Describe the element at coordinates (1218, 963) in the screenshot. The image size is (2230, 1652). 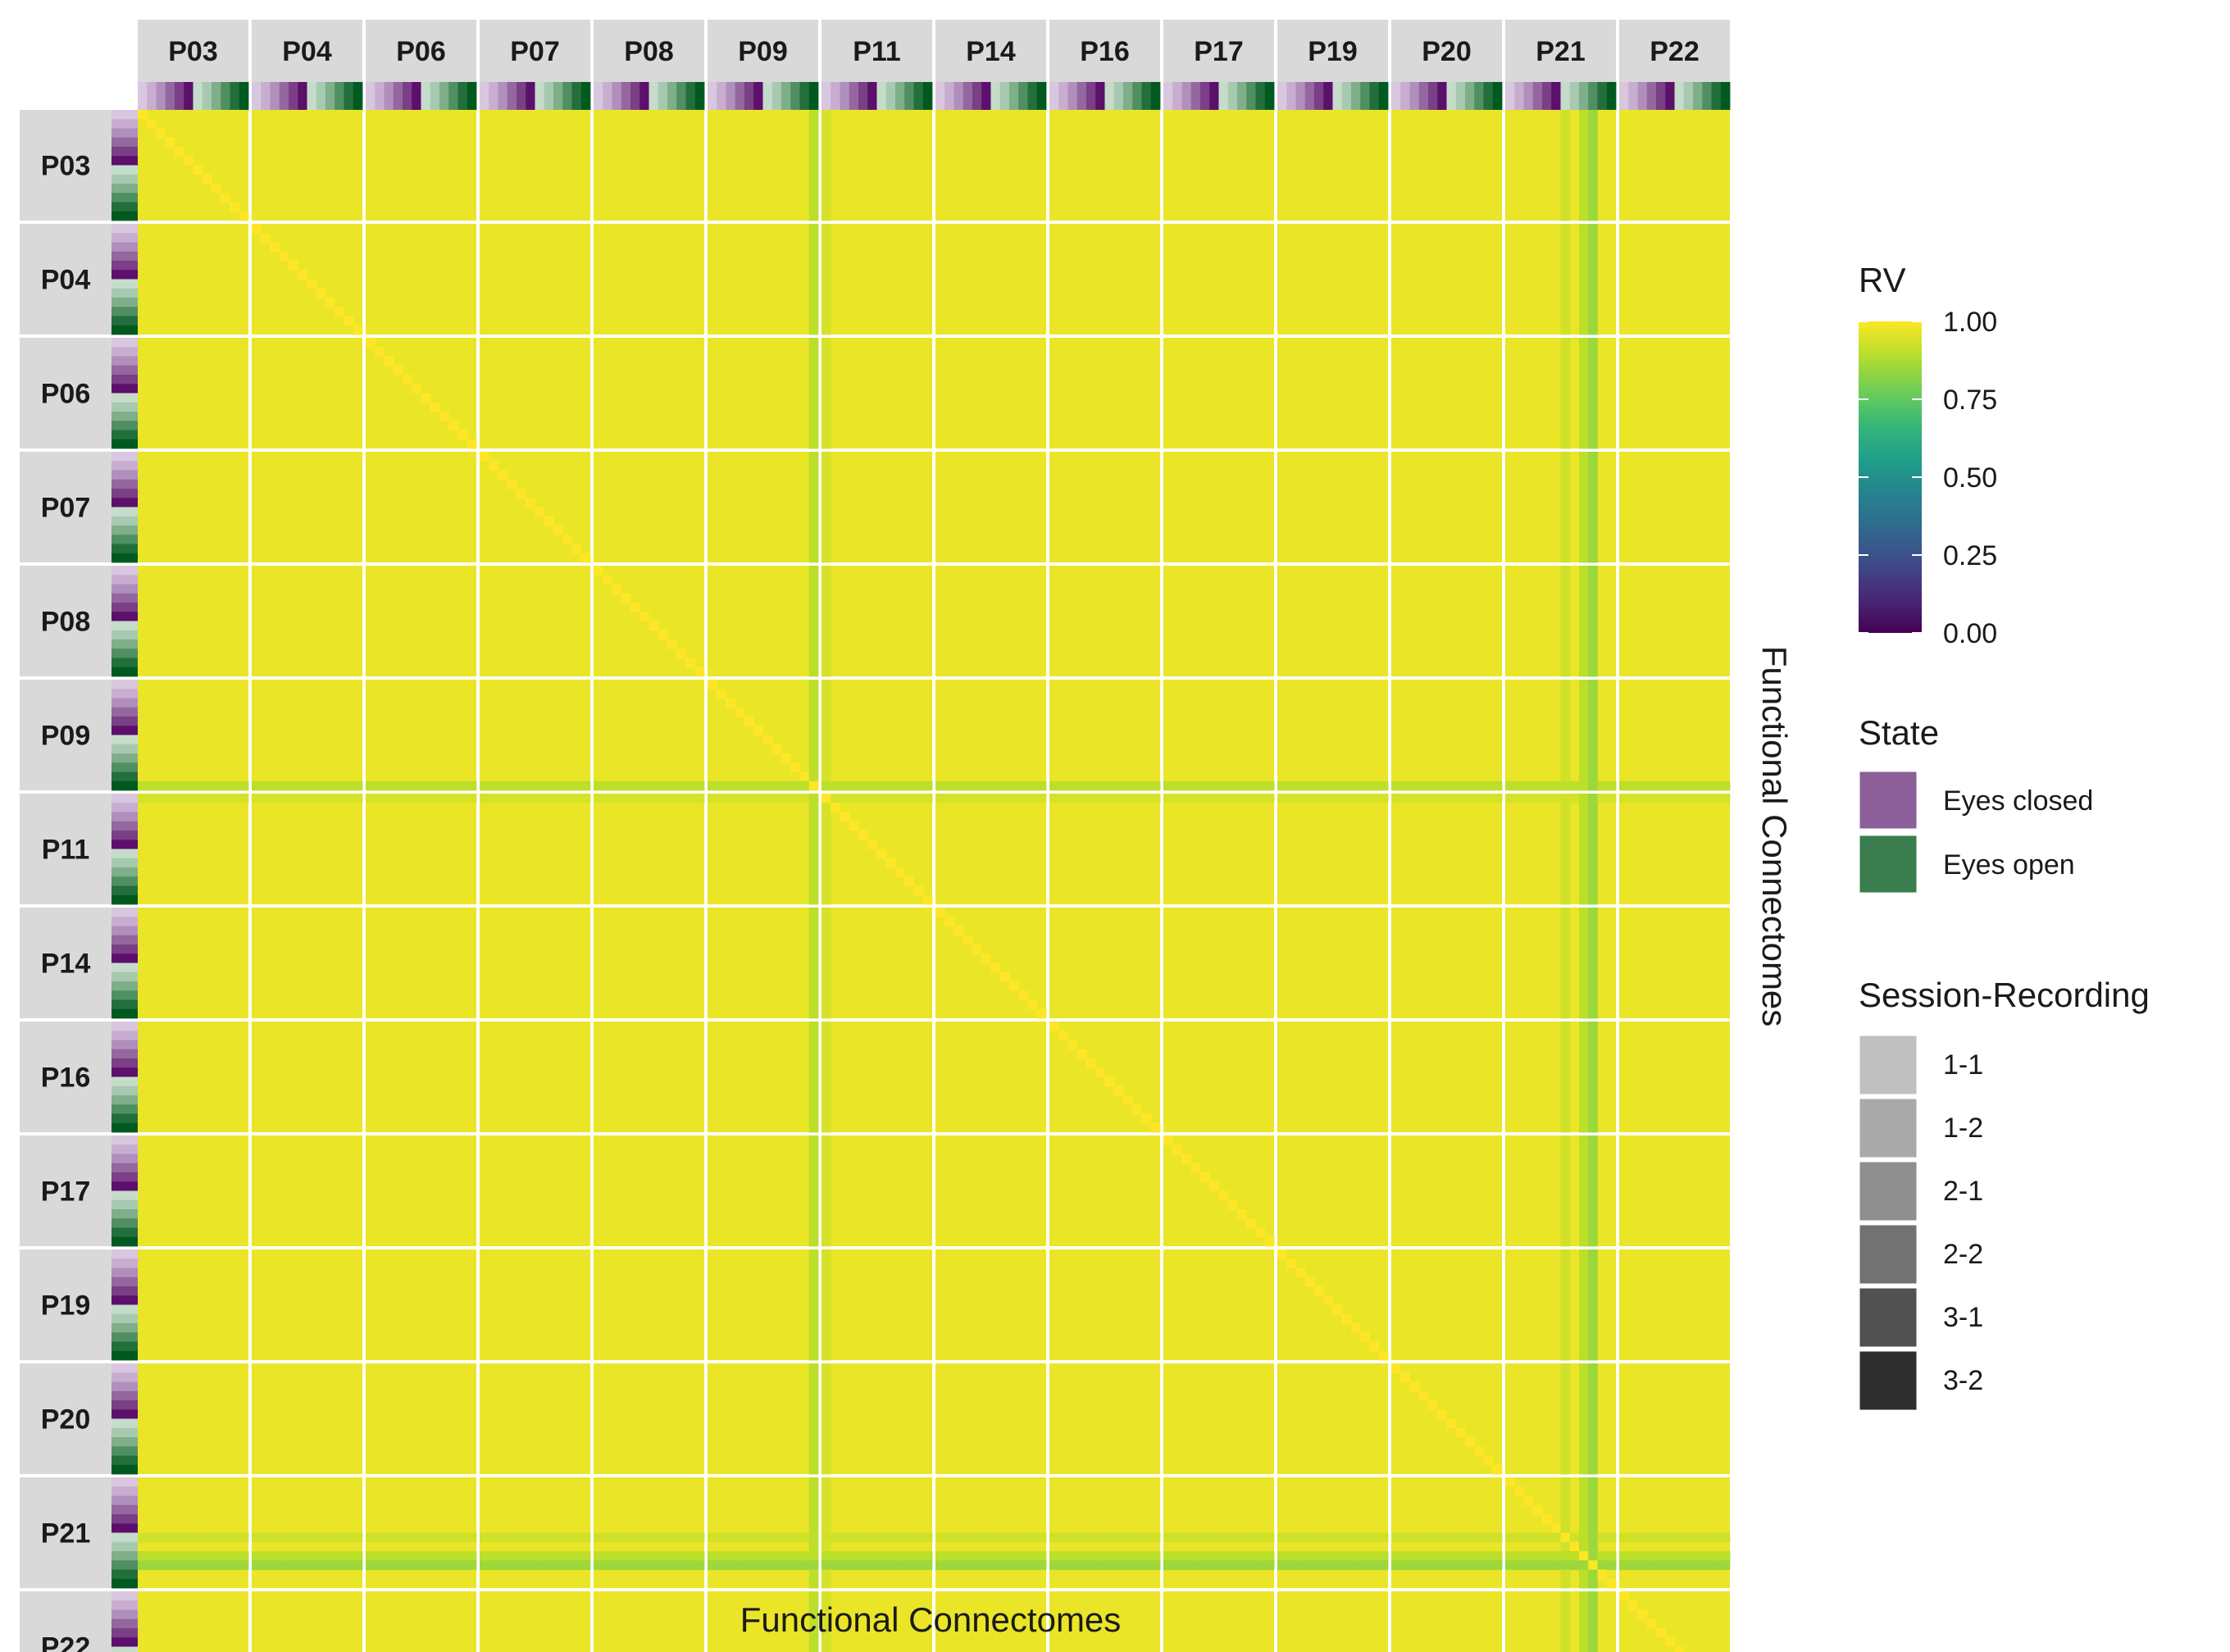
I see `panel-P14-P17` at that location.